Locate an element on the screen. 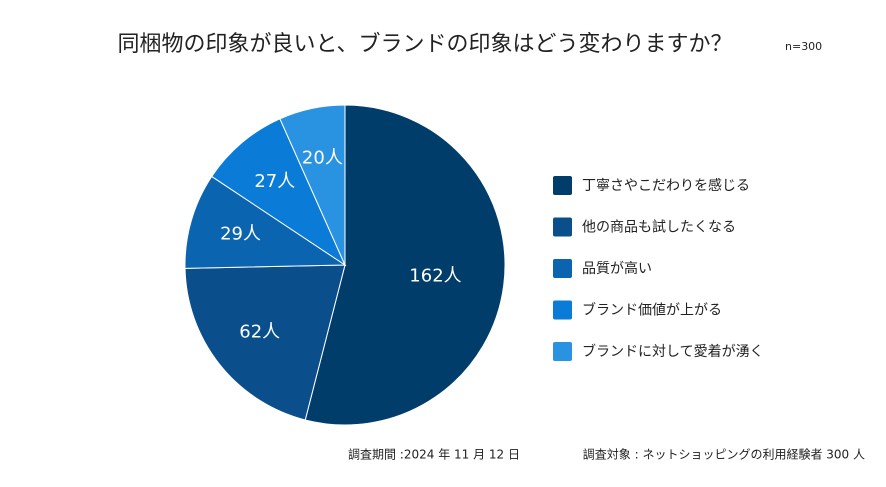 The width and height of the screenshot is (886, 487). data-label: 162人 is located at coordinates (435, 275).